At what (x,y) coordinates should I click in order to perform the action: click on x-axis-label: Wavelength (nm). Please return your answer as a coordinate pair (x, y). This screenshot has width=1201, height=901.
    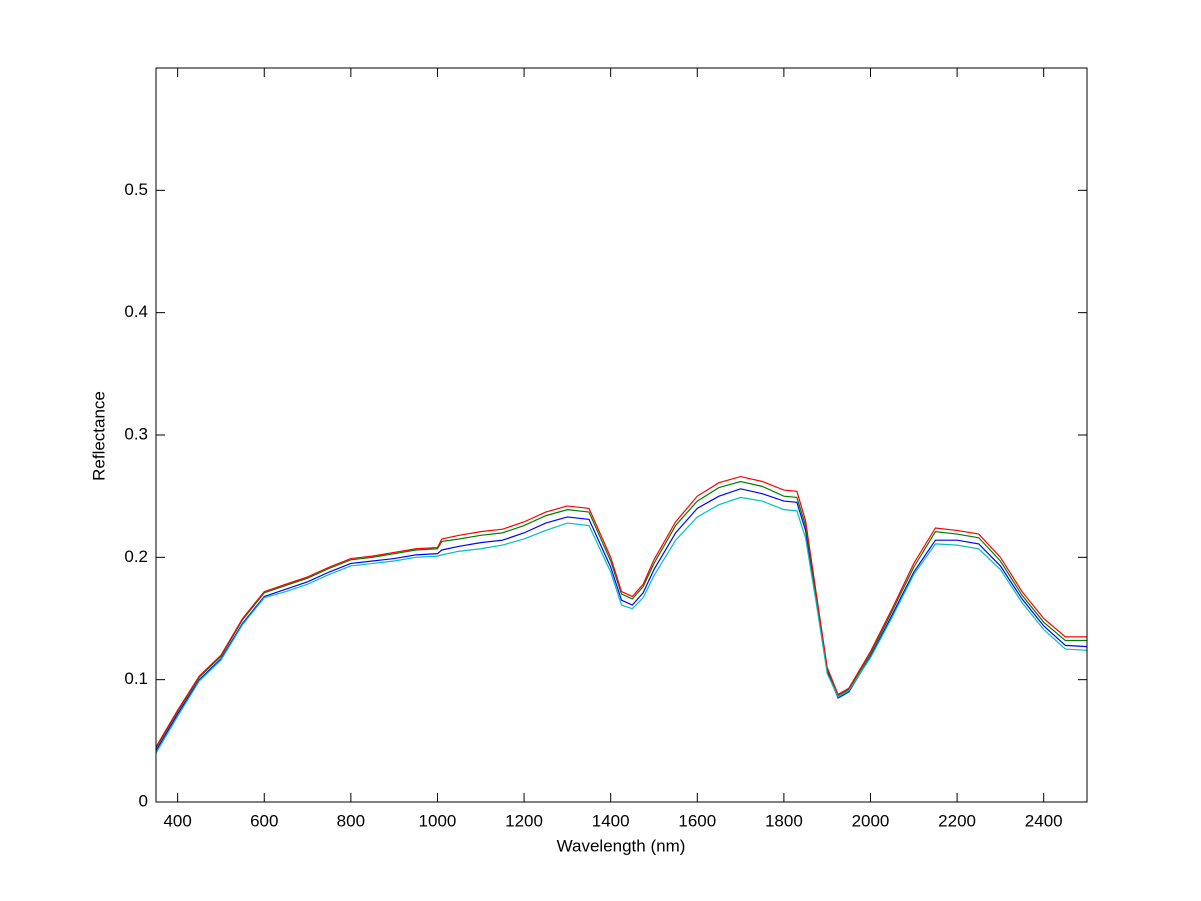
    Looking at the image, I should click on (621, 845).